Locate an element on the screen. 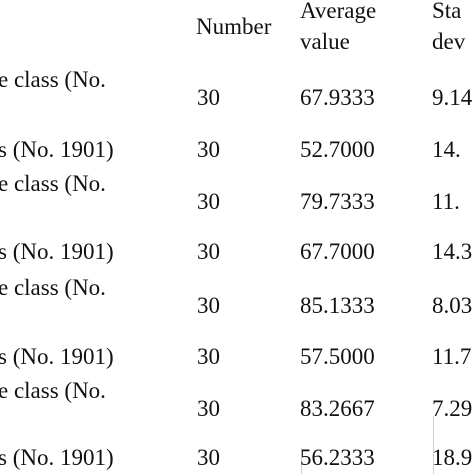 The height and width of the screenshot is (474, 474). row-5-label: e class (No. is located at coordinates (53, 287).